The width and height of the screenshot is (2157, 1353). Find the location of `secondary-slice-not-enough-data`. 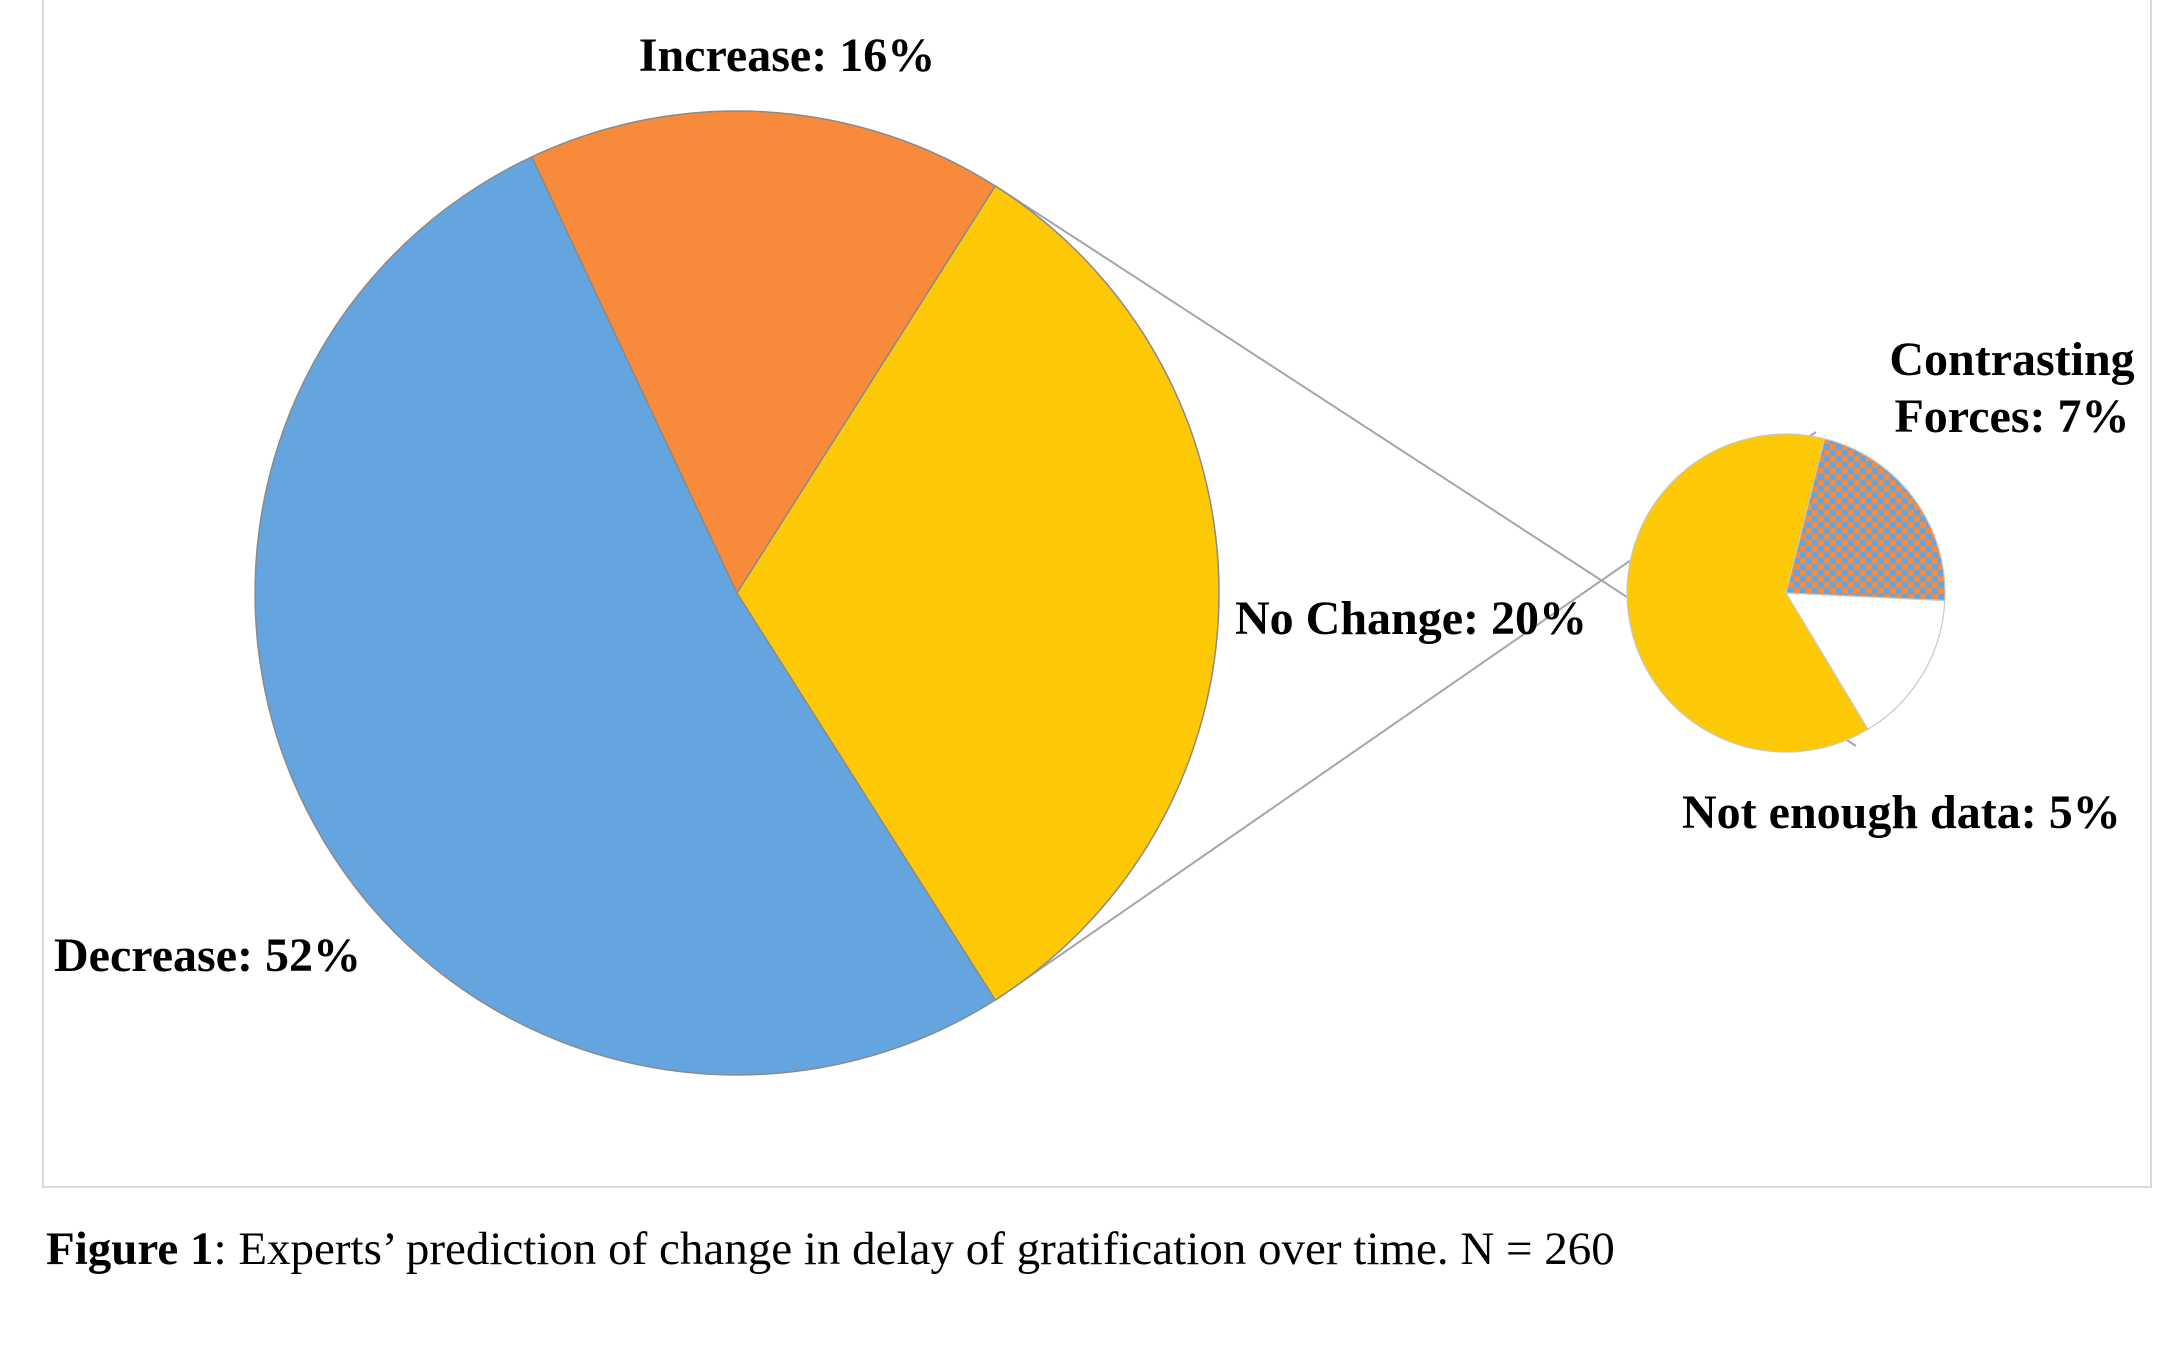

secondary-slice-not-enough-data is located at coordinates (1865, 661).